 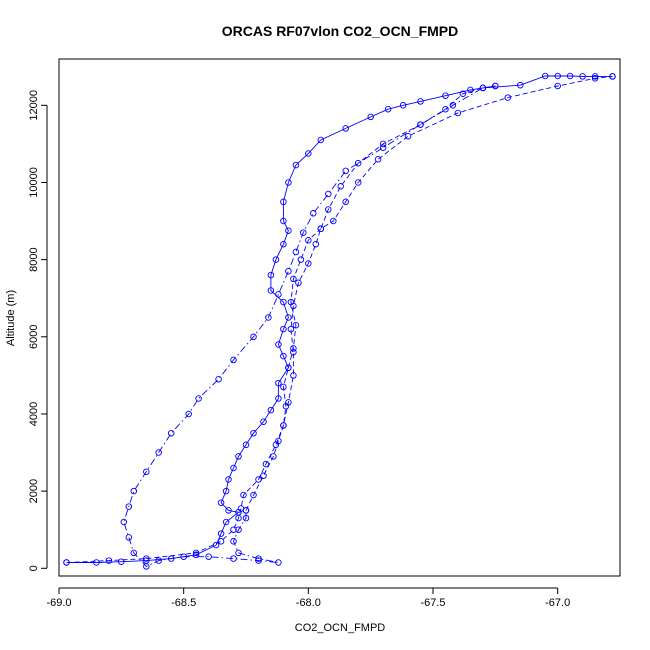 What do you see at coordinates (432, 603) in the screenshot?
I see `x-tick-label: -67.5` at bounding box center [432, 603].